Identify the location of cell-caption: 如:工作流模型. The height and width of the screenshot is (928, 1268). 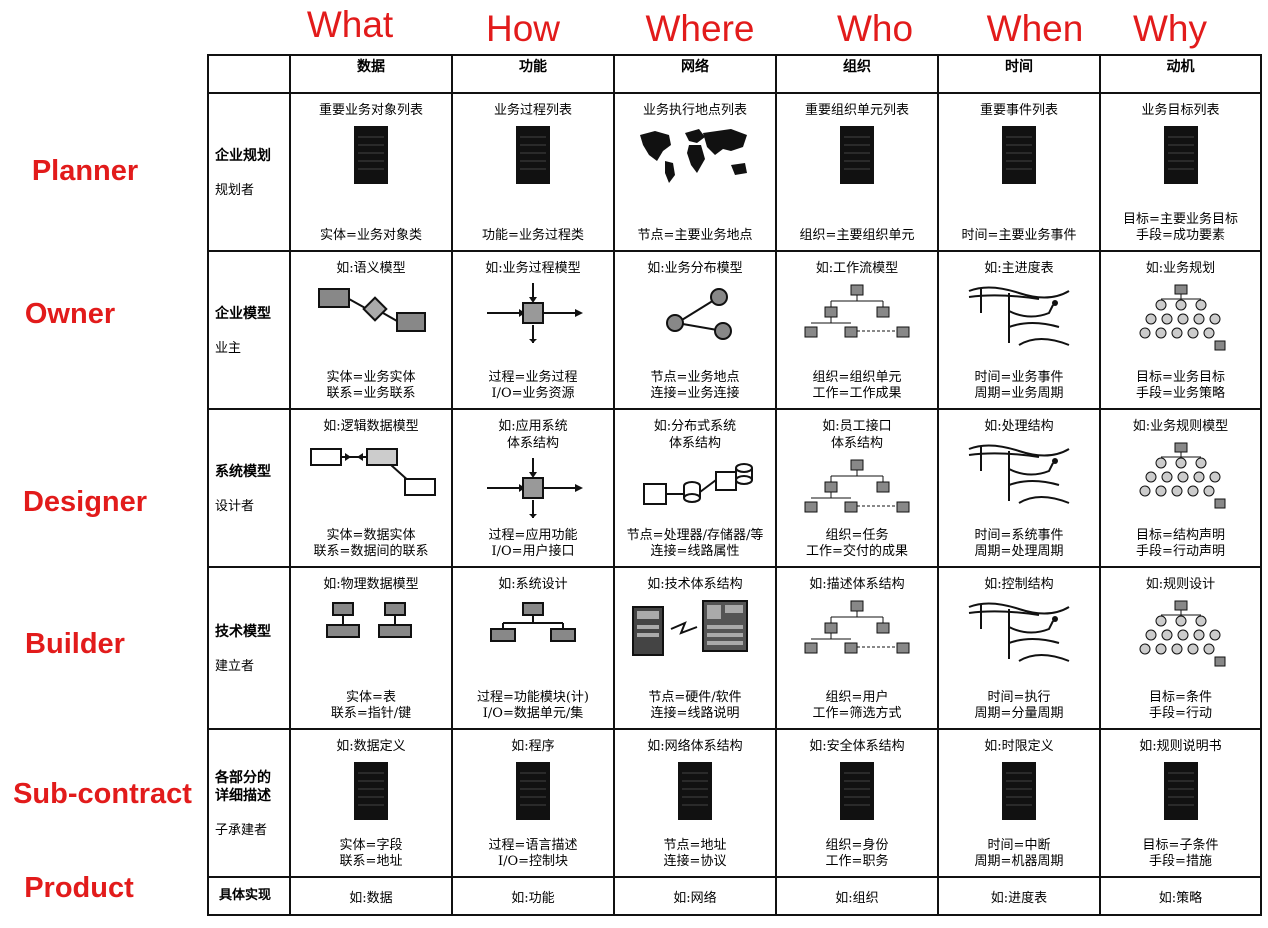
(857, 268).